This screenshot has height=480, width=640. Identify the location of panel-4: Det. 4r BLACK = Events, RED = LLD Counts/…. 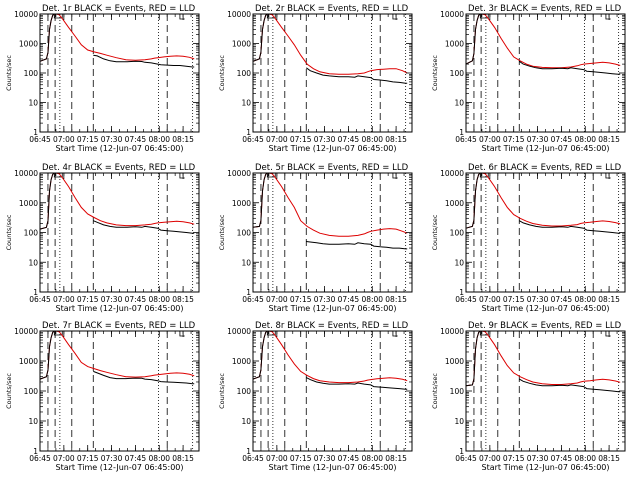
(102, 238).